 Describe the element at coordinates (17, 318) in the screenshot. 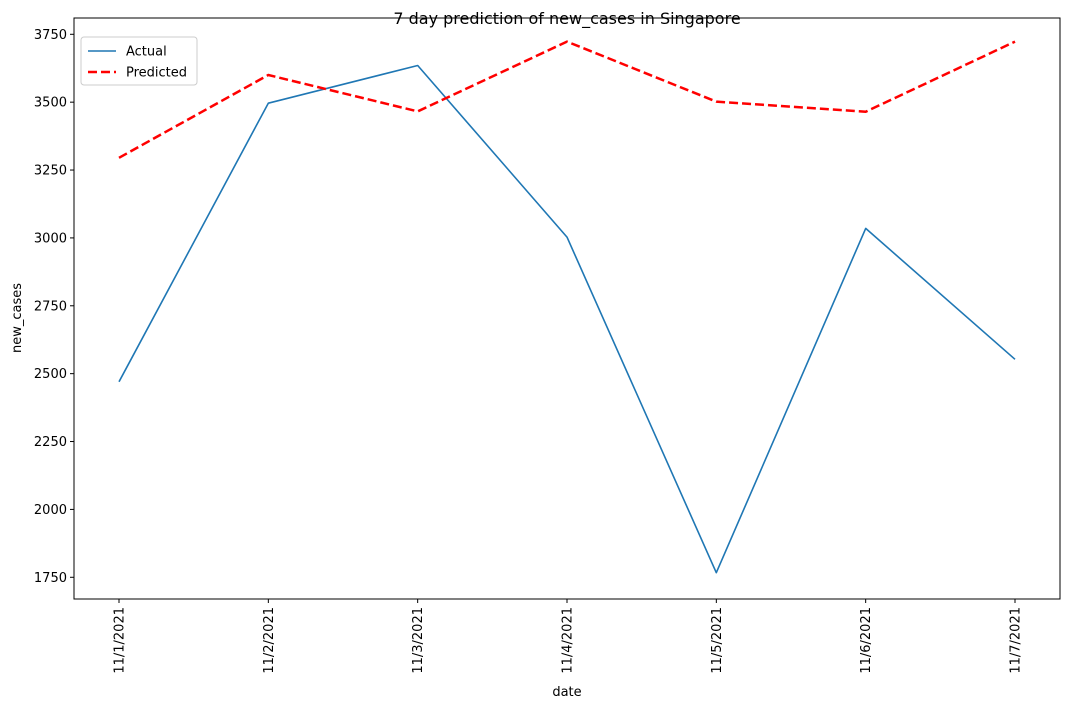

I see `y-axis-label: new_cases` at that location.